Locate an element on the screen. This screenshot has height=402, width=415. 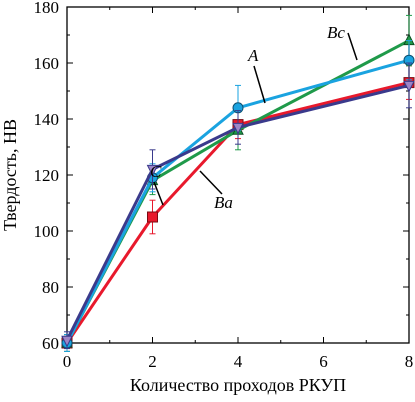
x-axis-title: Количество проходов РКУП is located at coordinates (238, 385).